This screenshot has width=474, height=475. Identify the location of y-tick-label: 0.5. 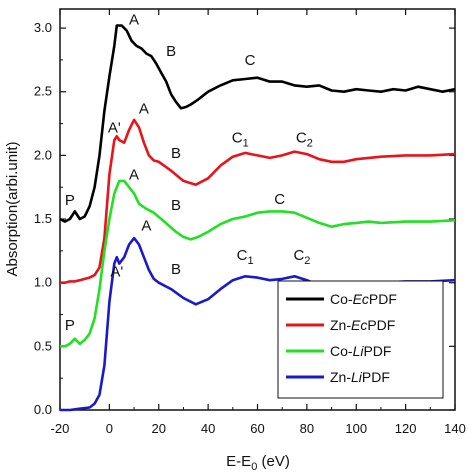
(43, 345).